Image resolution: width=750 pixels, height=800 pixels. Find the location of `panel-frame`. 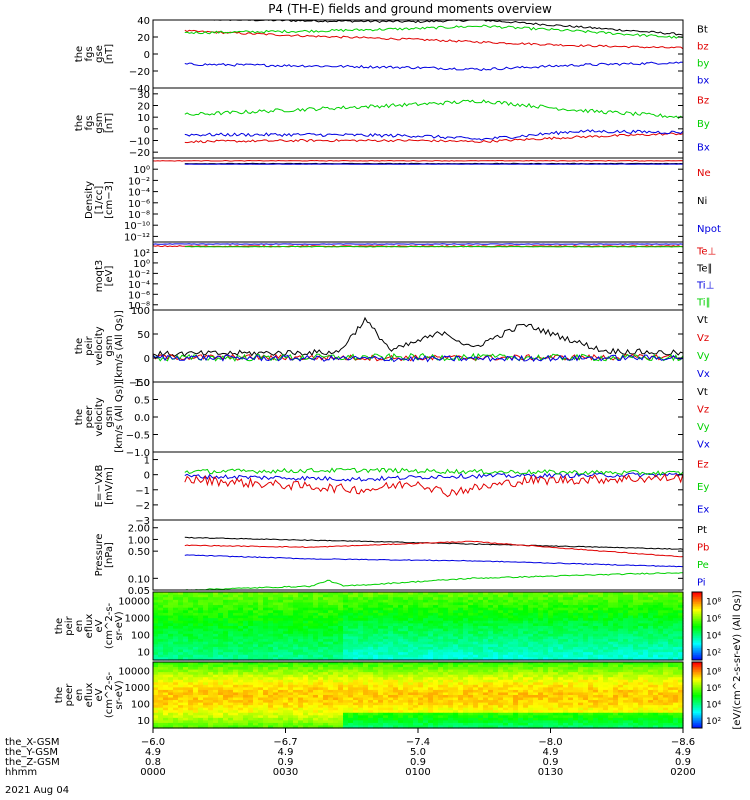

panel-frame is located at coordinates (418, 123).